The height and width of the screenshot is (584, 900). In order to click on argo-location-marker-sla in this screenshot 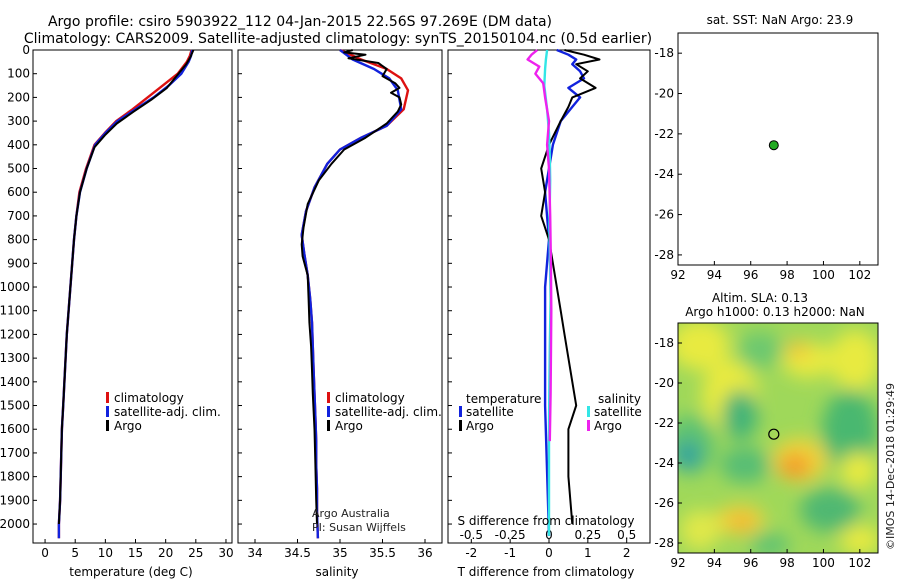, I will do `click(774, 434)`.